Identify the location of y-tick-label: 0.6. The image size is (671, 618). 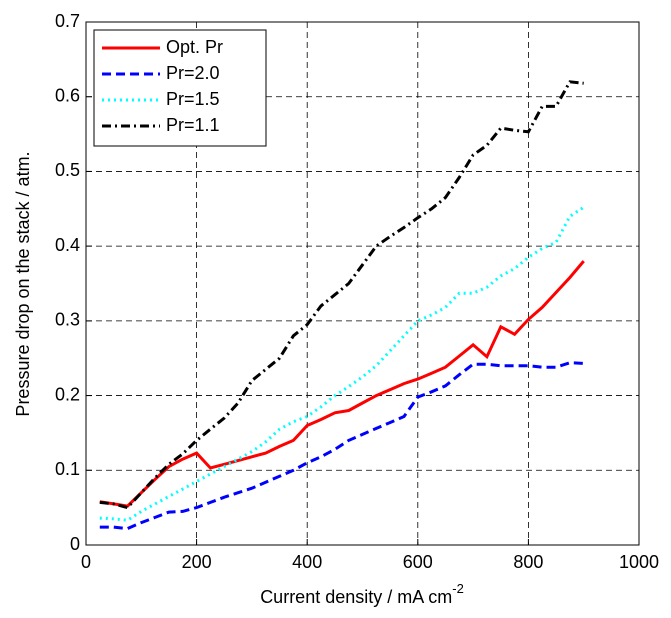
(67, 95).